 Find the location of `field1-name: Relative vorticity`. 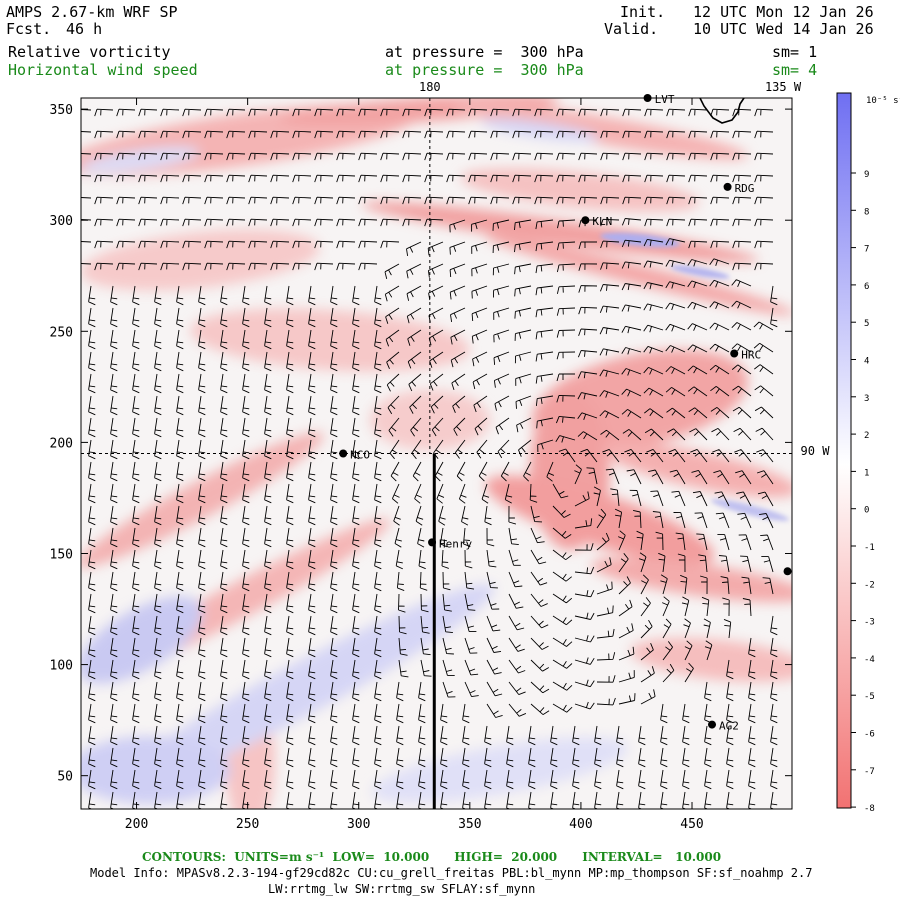

field1-name: Relative vorticity is located at coordinates (89, 52).